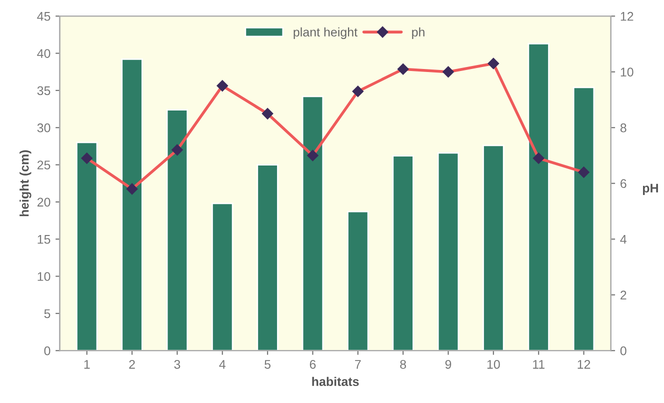 The width and height of the screenshot is (664, 403). What do you see at coordinates (627, 72) in the screenshot?
I see `y2-tick-label: 10` at bounding box center [627, 72].